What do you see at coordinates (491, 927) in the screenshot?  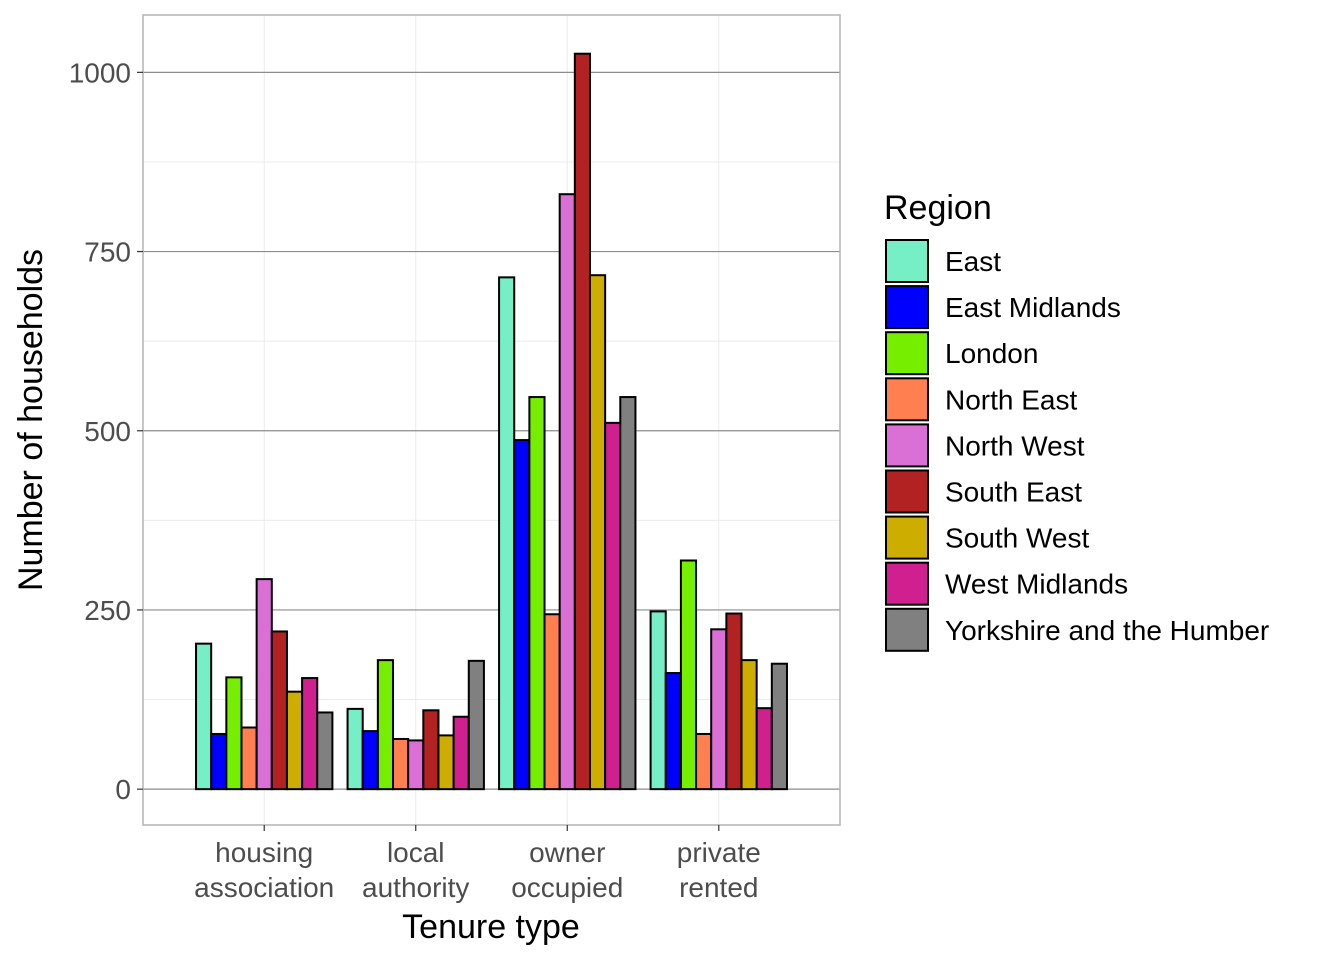 I see `x-axis-title: Tenure type` at bounding box center [491, 927].